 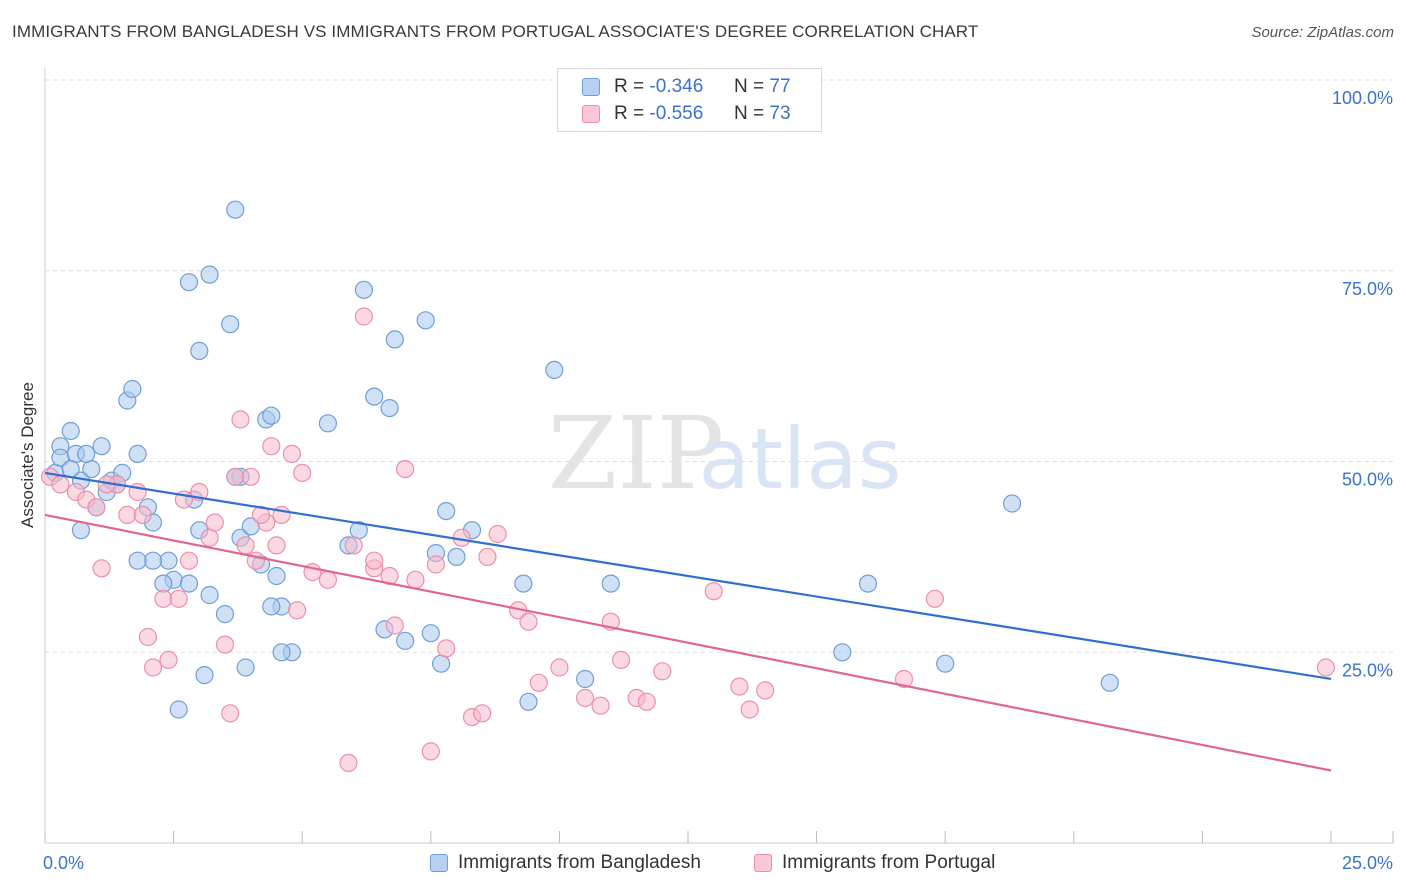 I want to click on y-tick-label: 100.0%, so click(x=1362, y=98).